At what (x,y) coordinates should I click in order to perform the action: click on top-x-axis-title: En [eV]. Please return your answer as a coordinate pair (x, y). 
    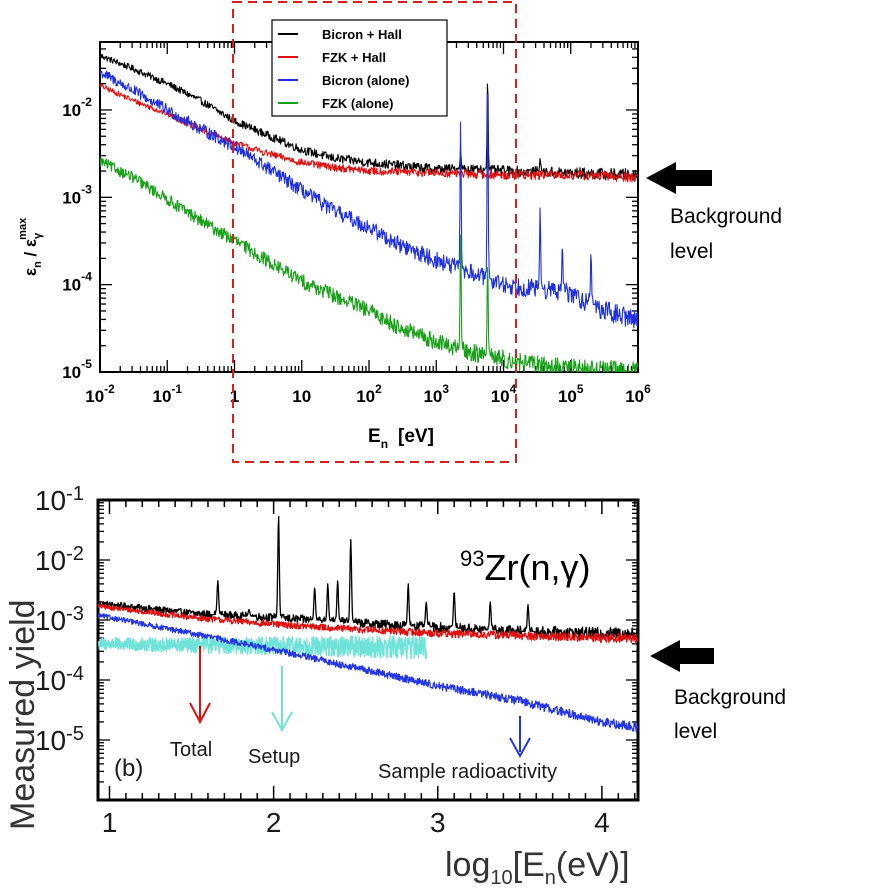
    Looking at the image, I should click on (401, 438).